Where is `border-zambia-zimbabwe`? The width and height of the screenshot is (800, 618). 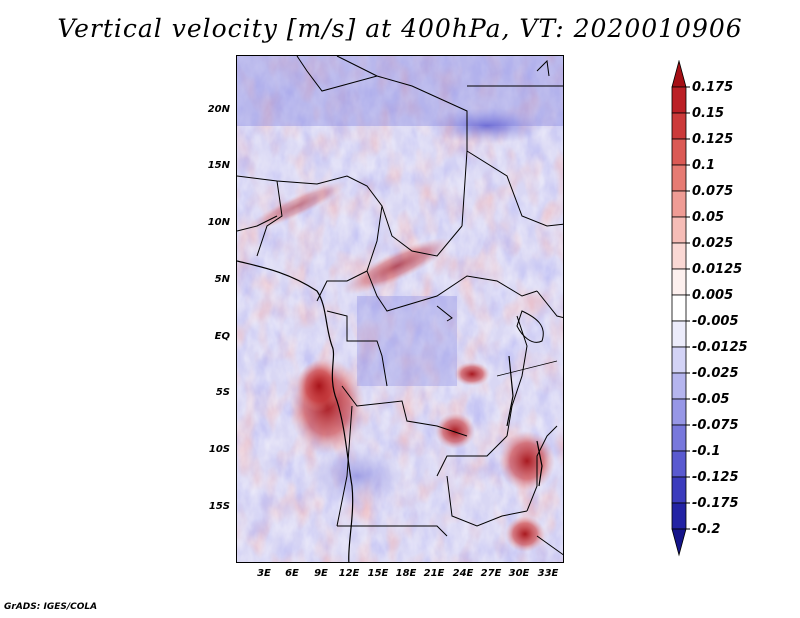
border-zambia-zimbabwe is located at coordinates (487, 501).